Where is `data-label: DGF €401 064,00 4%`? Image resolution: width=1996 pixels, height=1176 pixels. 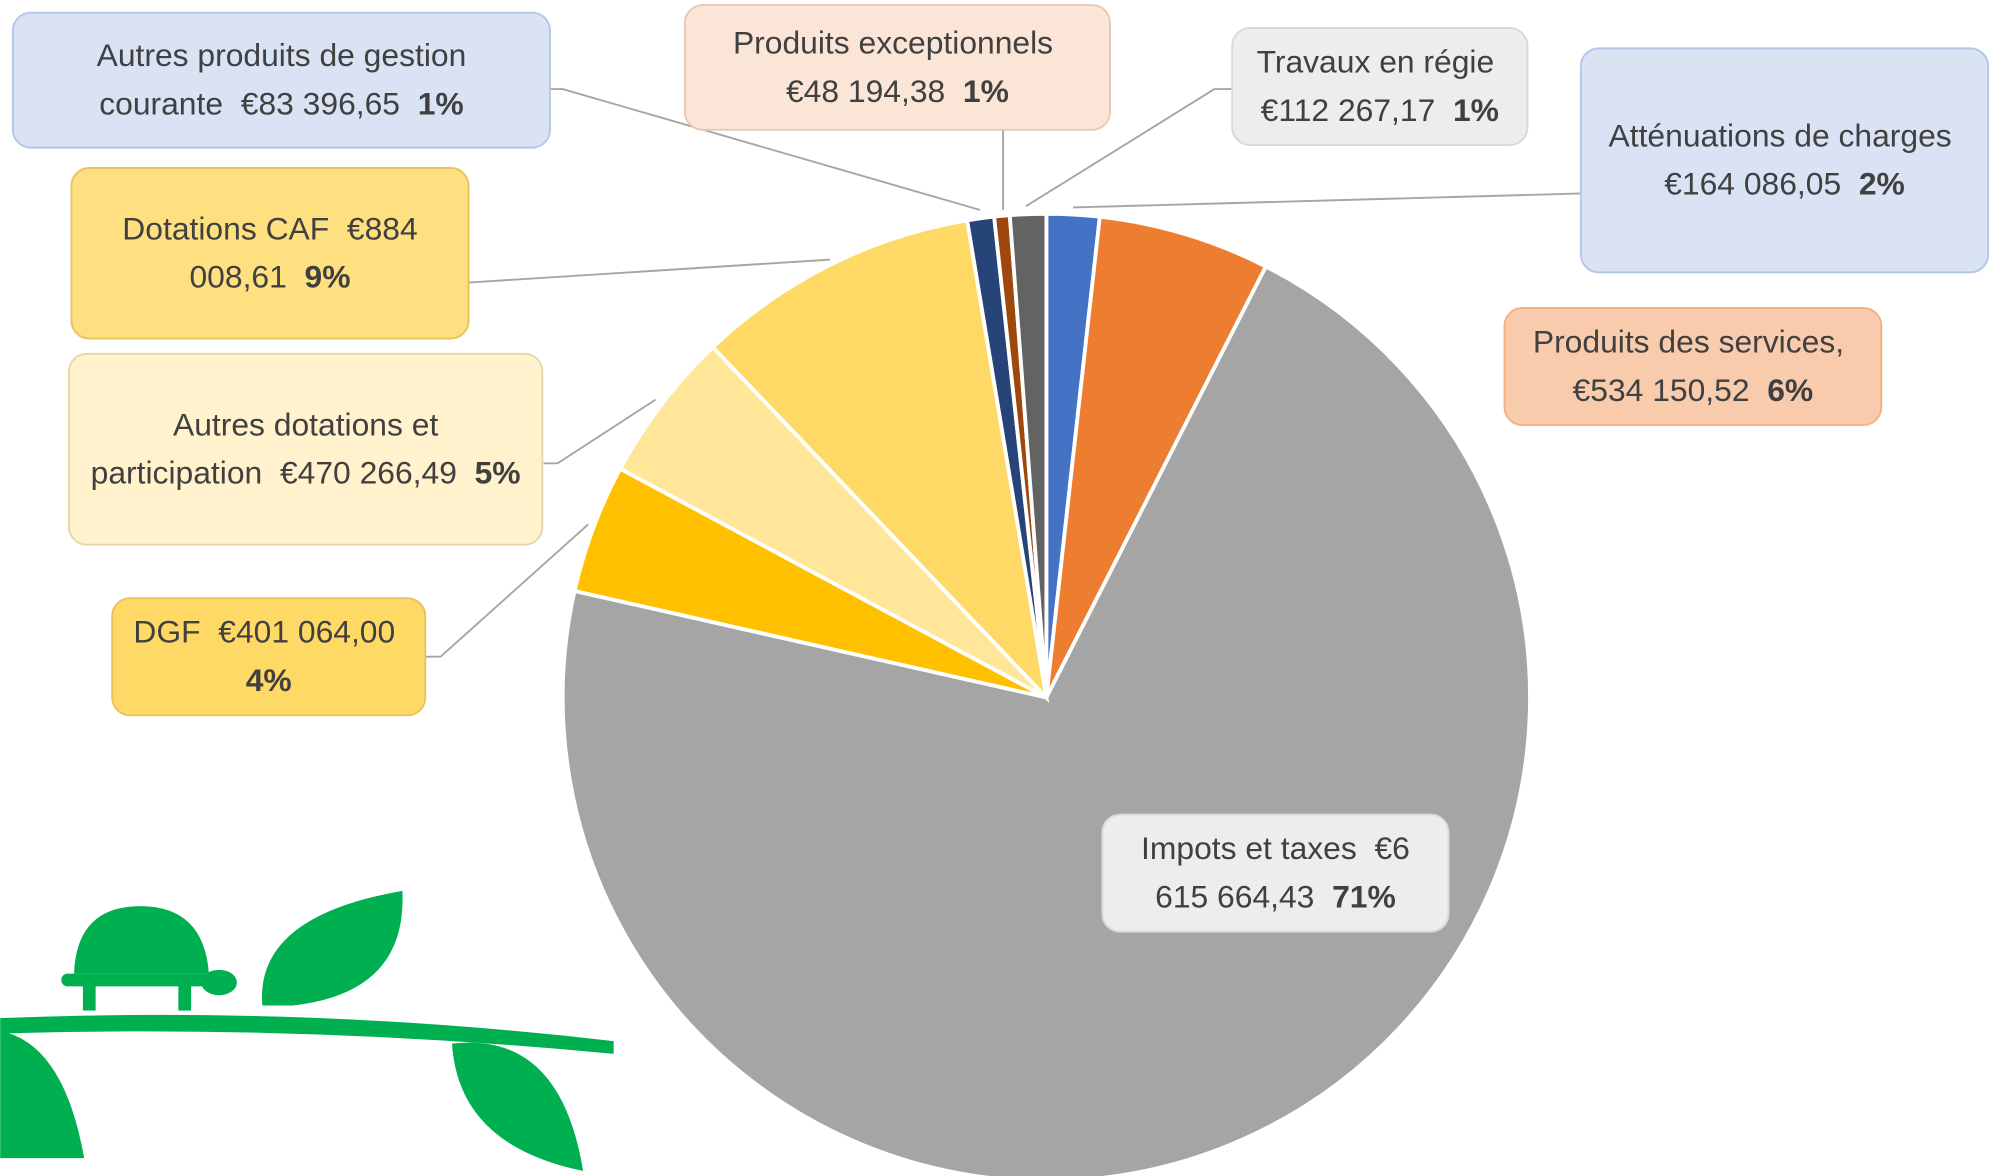
data-label: DGF €401 064,00 4% is located at coordinates (268, 656).